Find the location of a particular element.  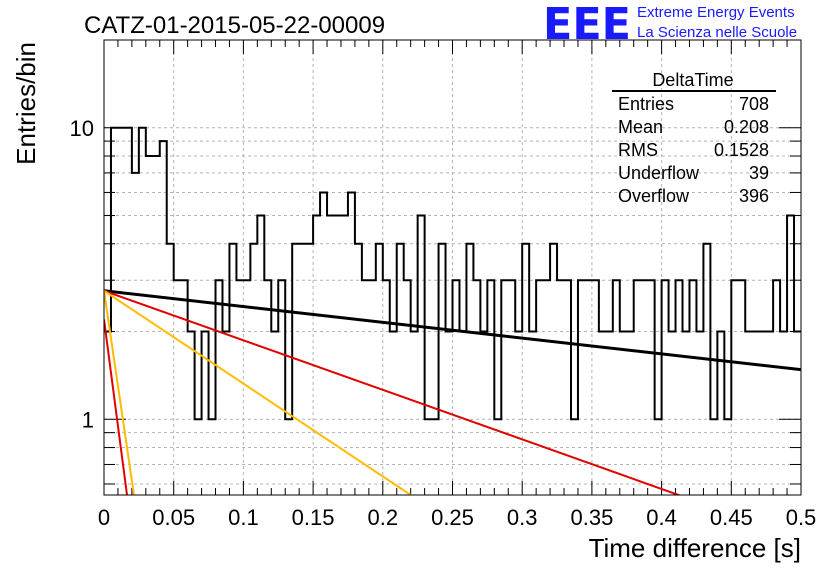

y-tick-label: 1 is located at coordinates (88, 419).